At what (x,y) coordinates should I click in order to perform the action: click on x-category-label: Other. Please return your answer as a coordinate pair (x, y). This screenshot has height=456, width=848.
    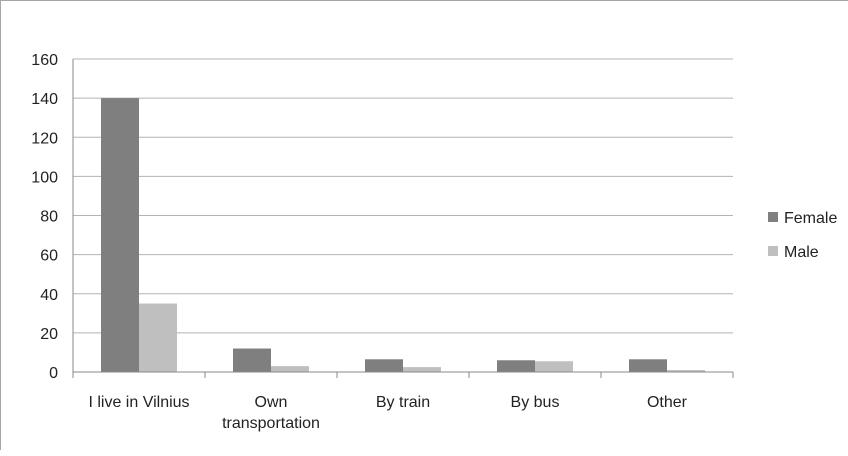
    Looking at the image, I should click on (667, 402).